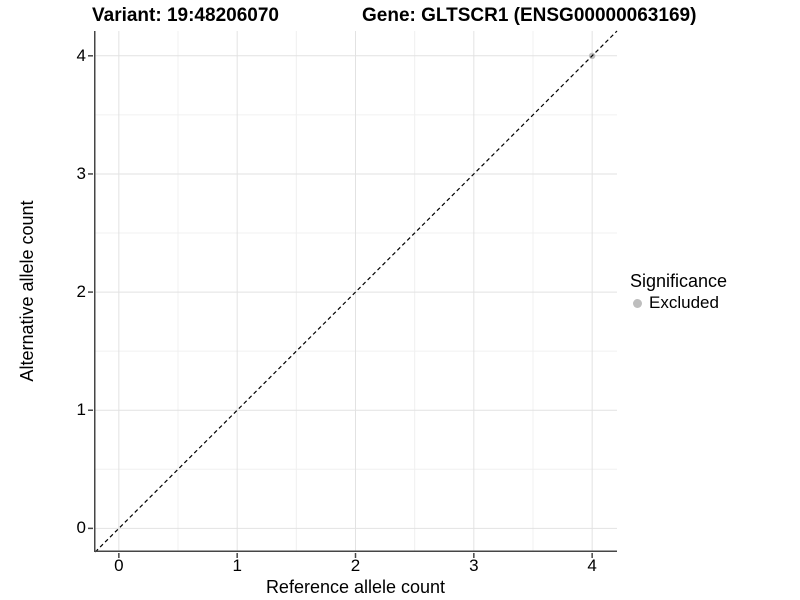 This screenshot has height=600, width=800. What do you see at coordinates (474, 565) in the screenshot?
I see `x-tick-label: 3` at bounding box center [474, 565].